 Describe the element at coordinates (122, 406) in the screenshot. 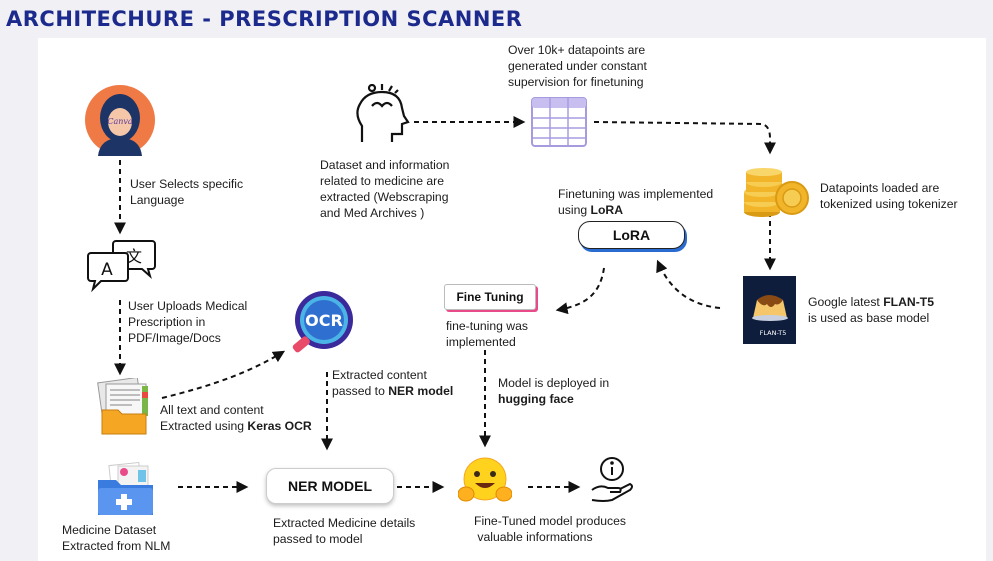

I see `documents-icon` at that location.